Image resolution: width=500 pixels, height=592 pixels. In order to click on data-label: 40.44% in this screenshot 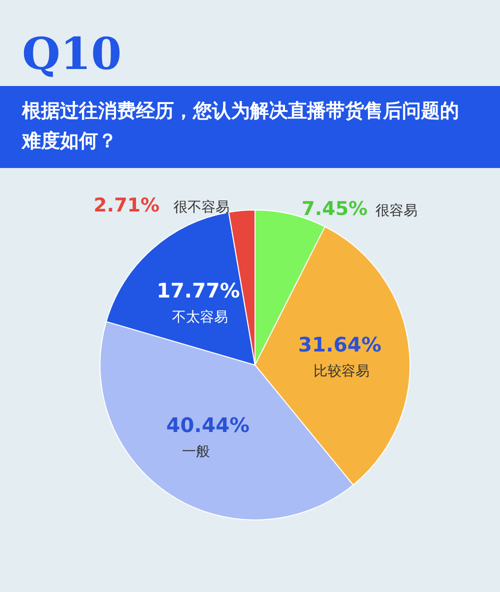, I will do `click(208, 425)`.